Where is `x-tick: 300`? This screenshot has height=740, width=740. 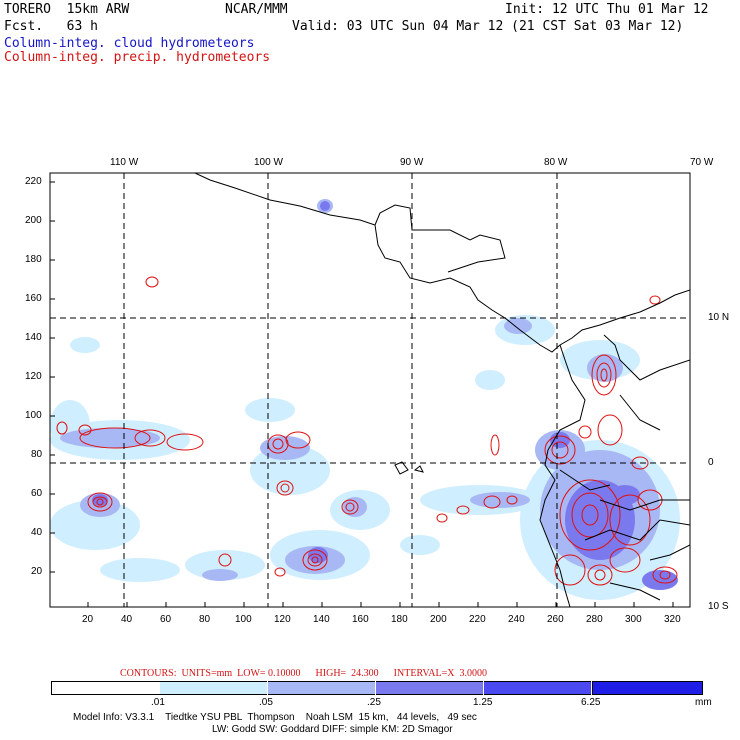 x-tick: 300 is located at coordinates (633, 619).